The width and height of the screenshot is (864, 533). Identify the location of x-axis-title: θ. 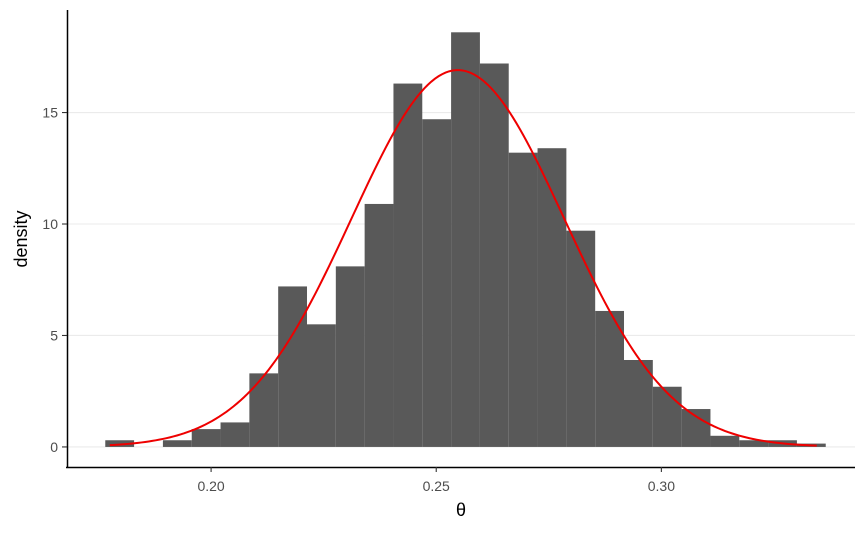
(461, 510).